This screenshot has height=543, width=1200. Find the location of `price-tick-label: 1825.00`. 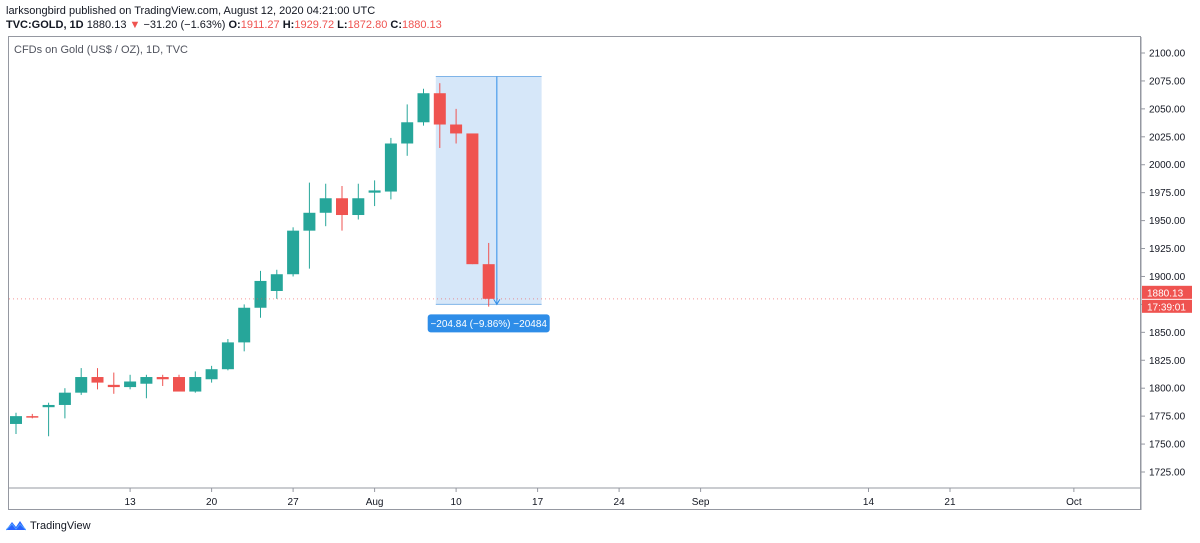

price-tick-label: 1825.00 is located at coordinates (1167, 361).